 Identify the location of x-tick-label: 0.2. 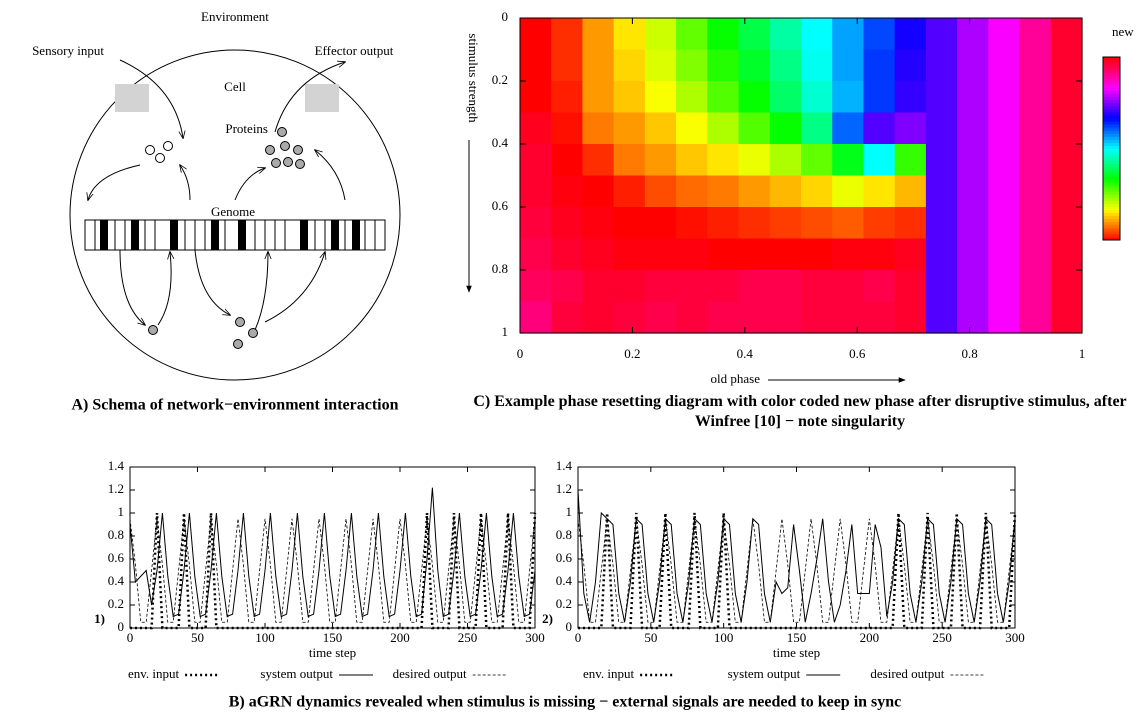
(632, 353).